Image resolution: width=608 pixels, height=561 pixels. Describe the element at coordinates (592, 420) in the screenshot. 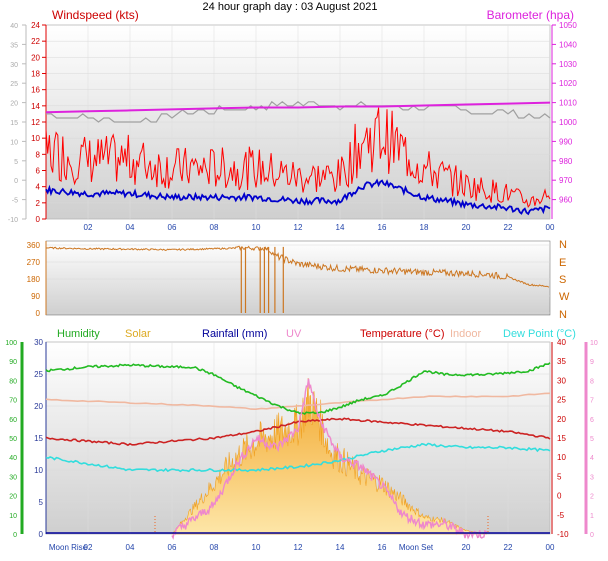

I see `uv-tick-label: 6` at that location.